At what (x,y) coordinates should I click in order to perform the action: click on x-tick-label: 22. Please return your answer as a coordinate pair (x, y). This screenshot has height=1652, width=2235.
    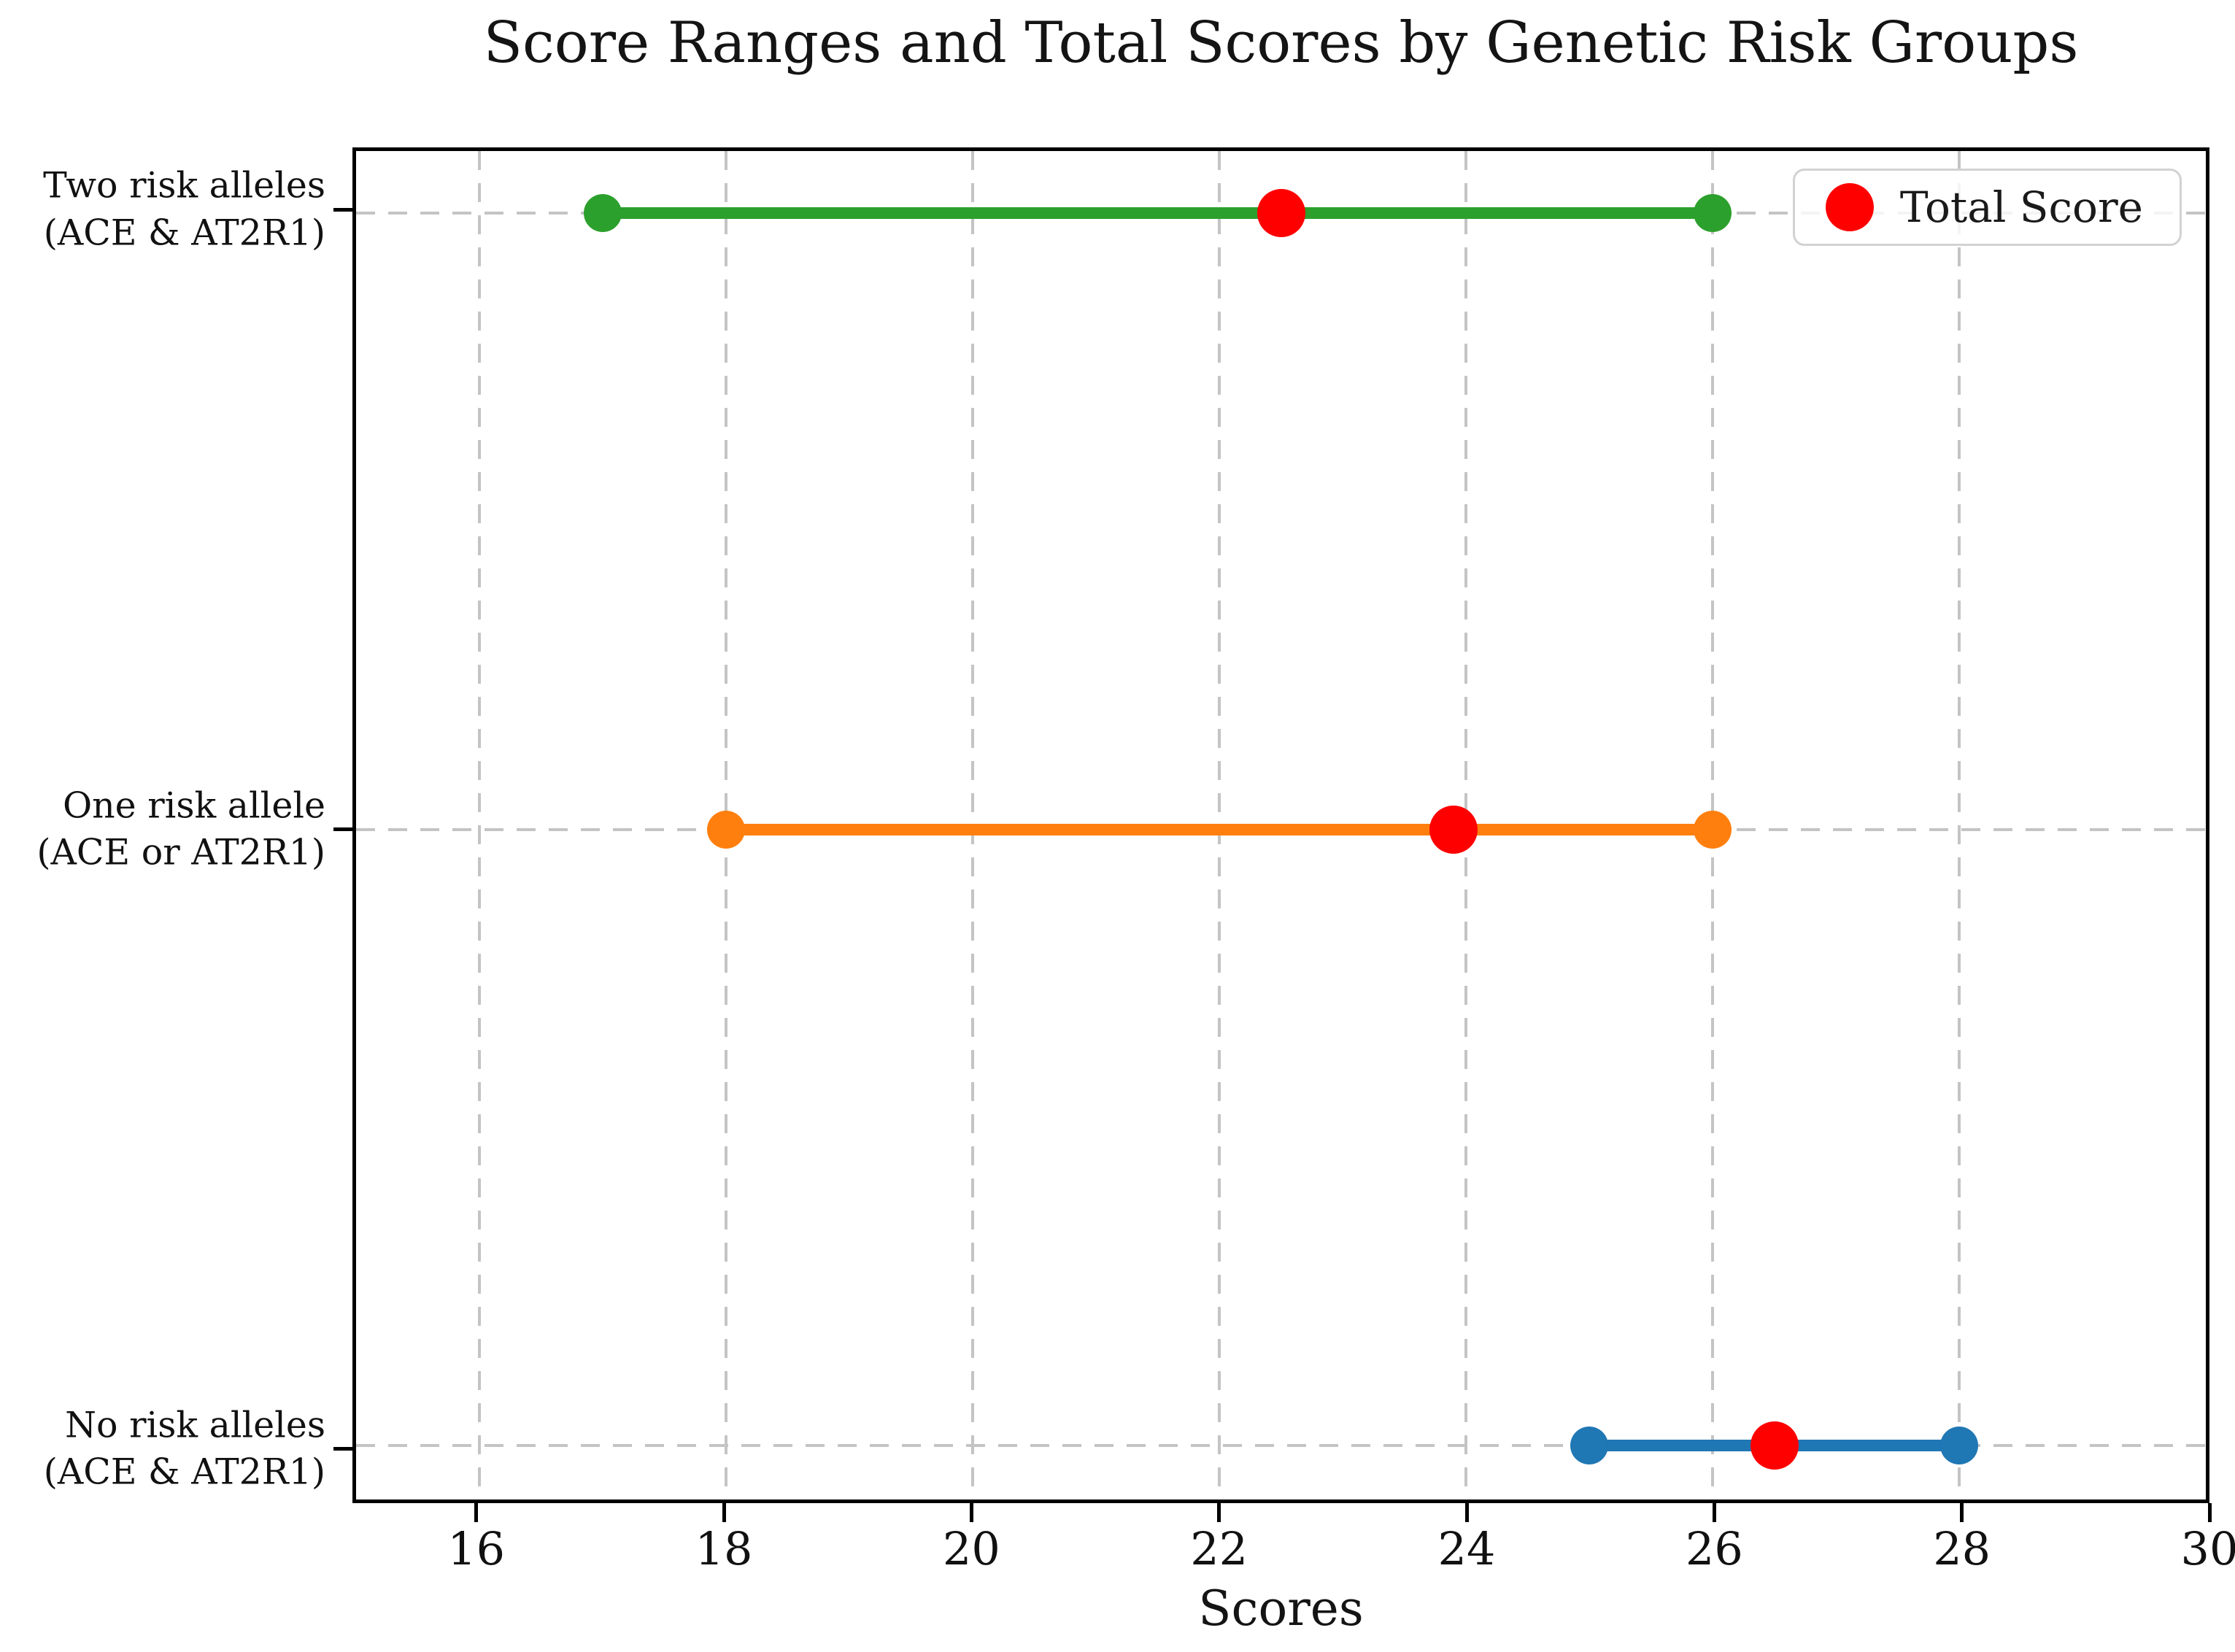
    Looking at the image, I should click on (1219, 1548).